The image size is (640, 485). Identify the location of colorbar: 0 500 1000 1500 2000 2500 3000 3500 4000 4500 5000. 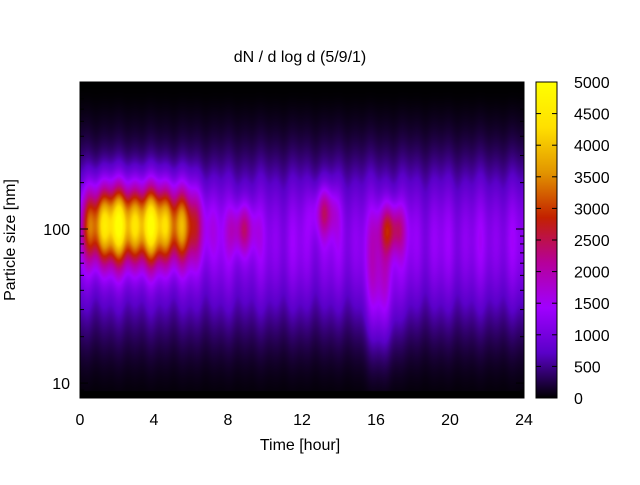
(572, 241).